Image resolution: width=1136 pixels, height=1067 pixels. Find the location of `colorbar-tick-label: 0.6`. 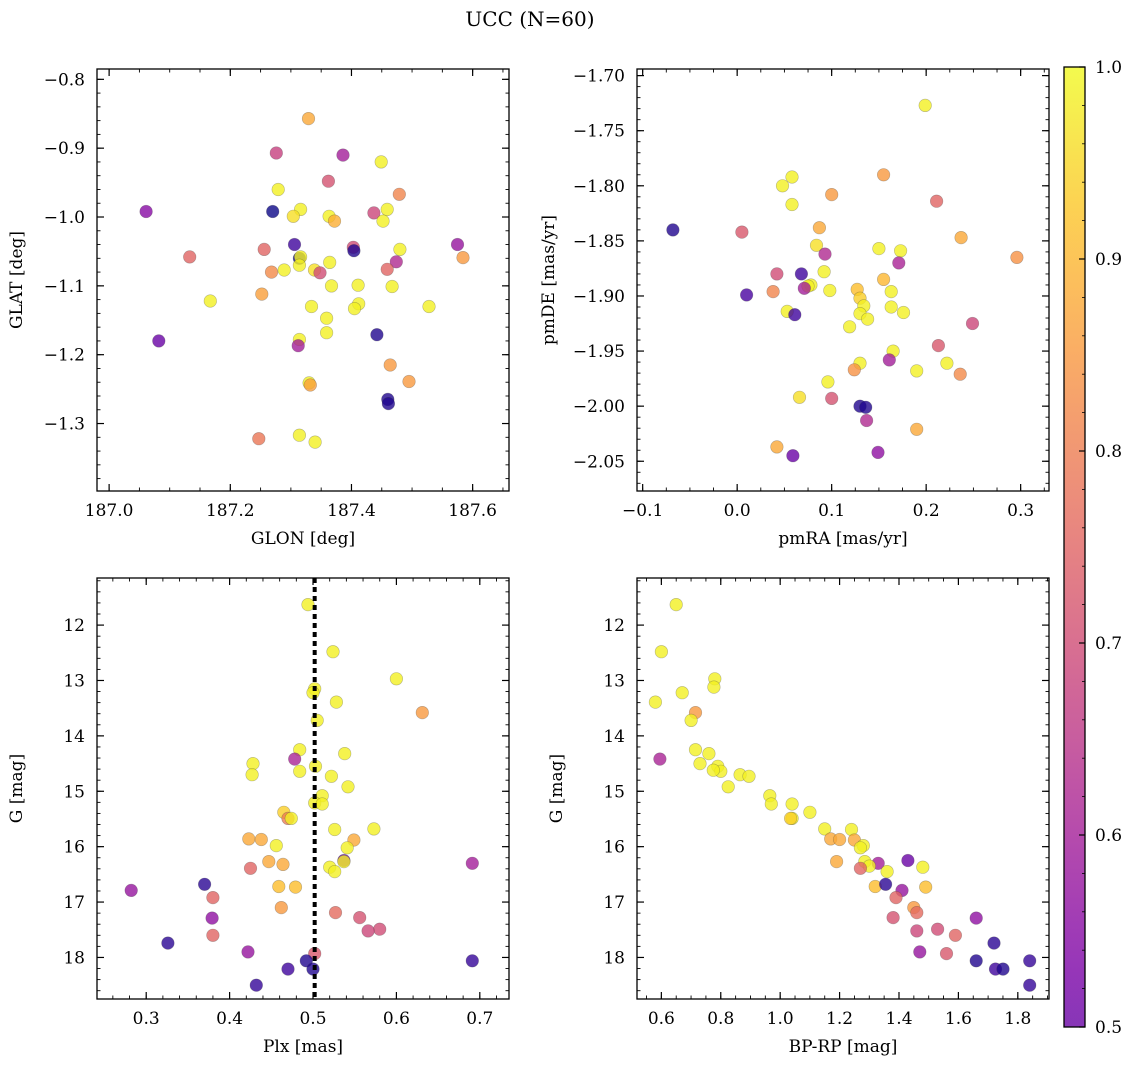

colorbar-tick-label: 0.6 is located at coordinates (1108, 836).